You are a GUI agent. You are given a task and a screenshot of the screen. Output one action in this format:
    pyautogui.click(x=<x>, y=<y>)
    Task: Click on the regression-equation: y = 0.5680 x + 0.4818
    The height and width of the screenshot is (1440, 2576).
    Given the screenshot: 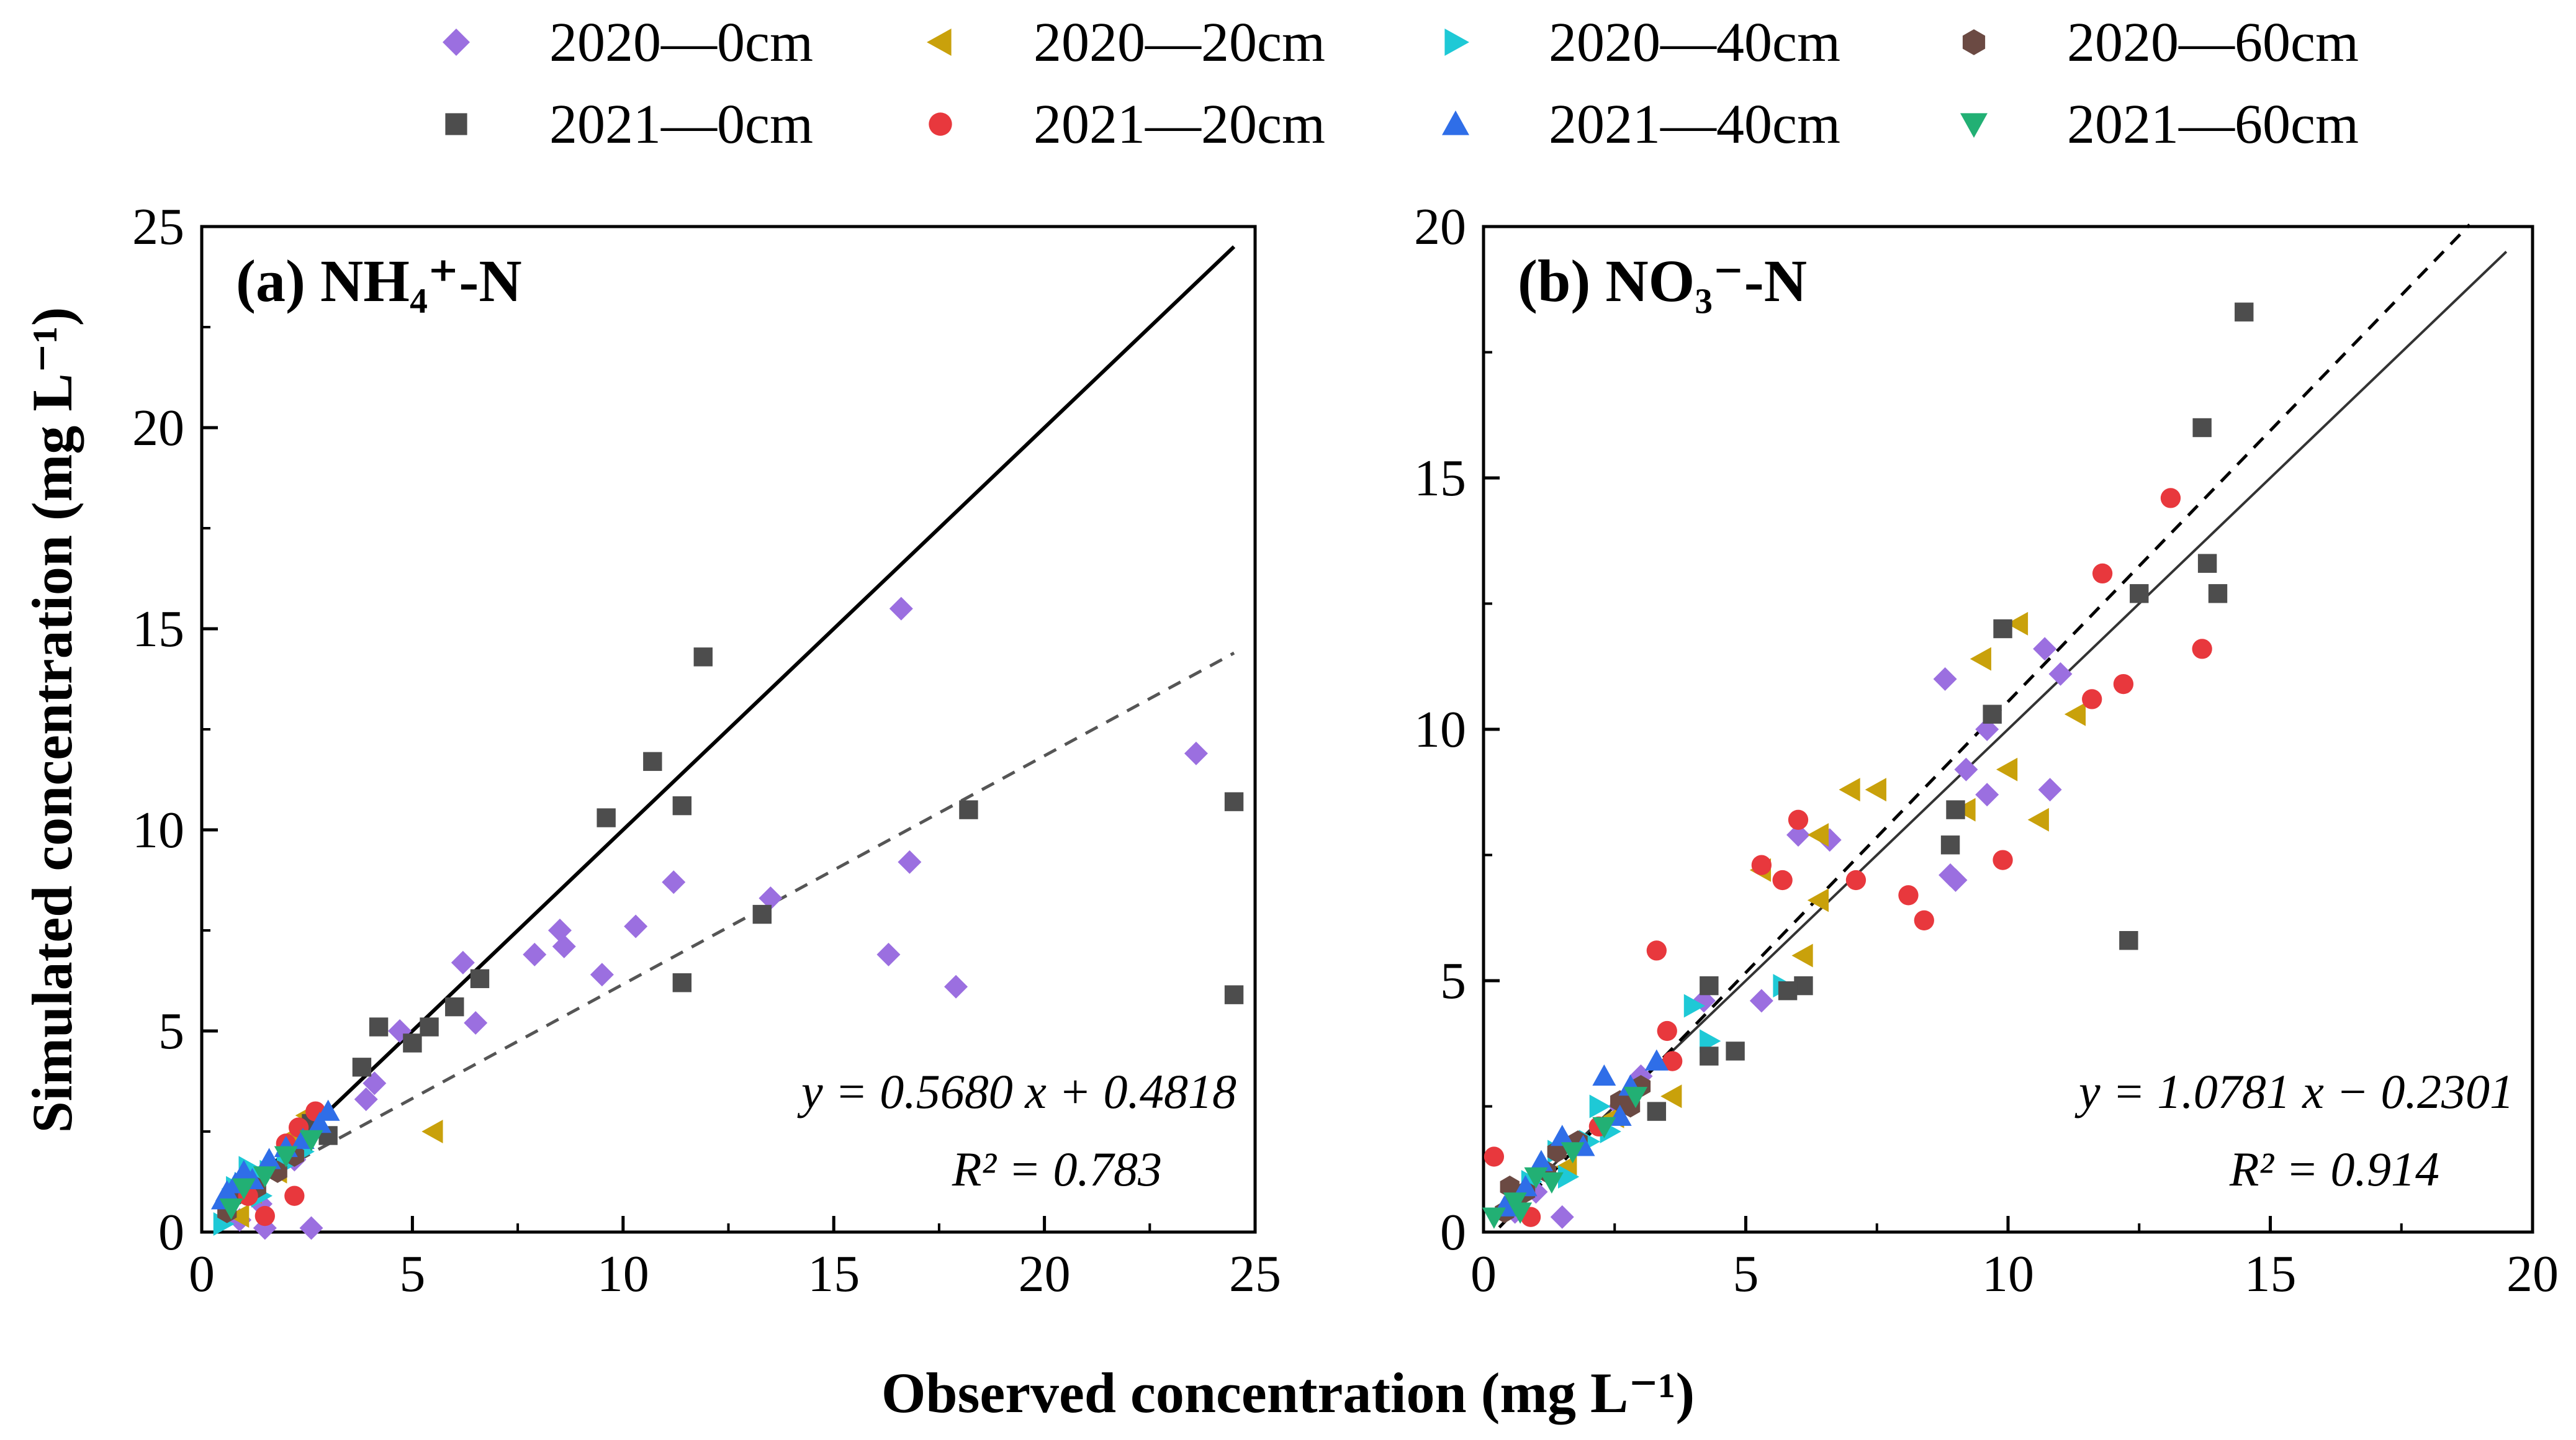 What is the action you would take?
    pyautogui.click(x=1016, y=1091)
    